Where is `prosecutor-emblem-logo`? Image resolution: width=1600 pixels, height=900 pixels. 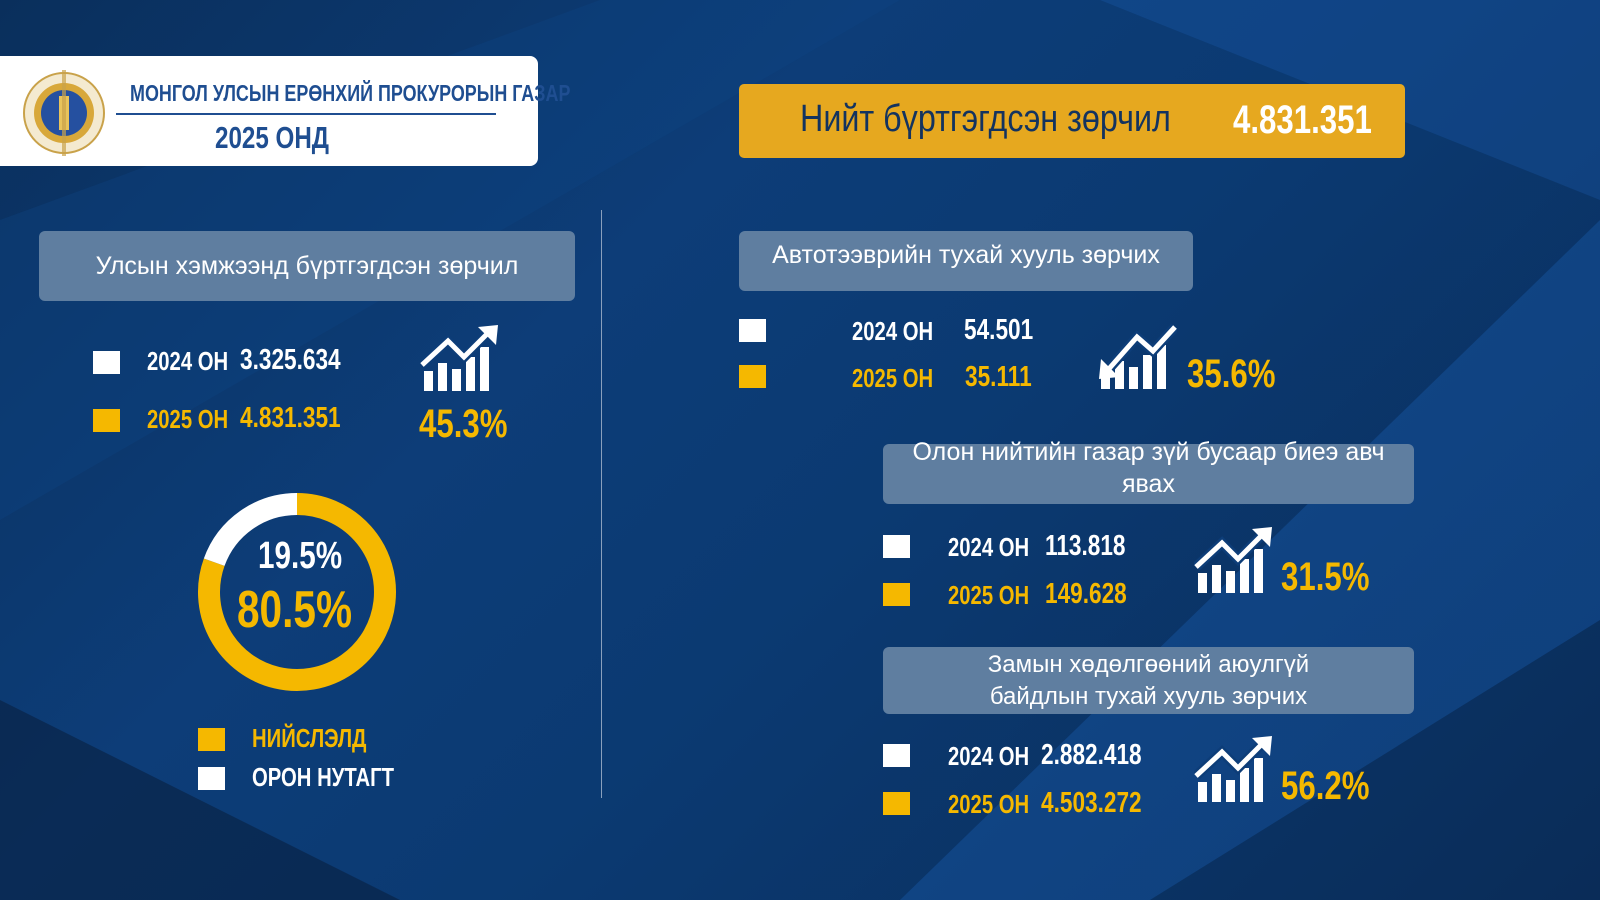
prosecutor-emblem-logo is located at coordinates (64, 113).